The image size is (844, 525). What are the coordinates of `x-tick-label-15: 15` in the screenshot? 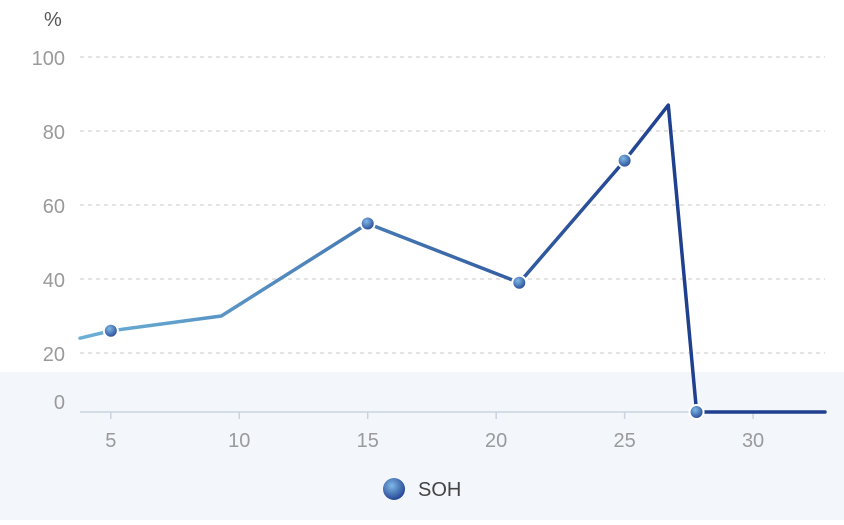 It's located at (368, 441).